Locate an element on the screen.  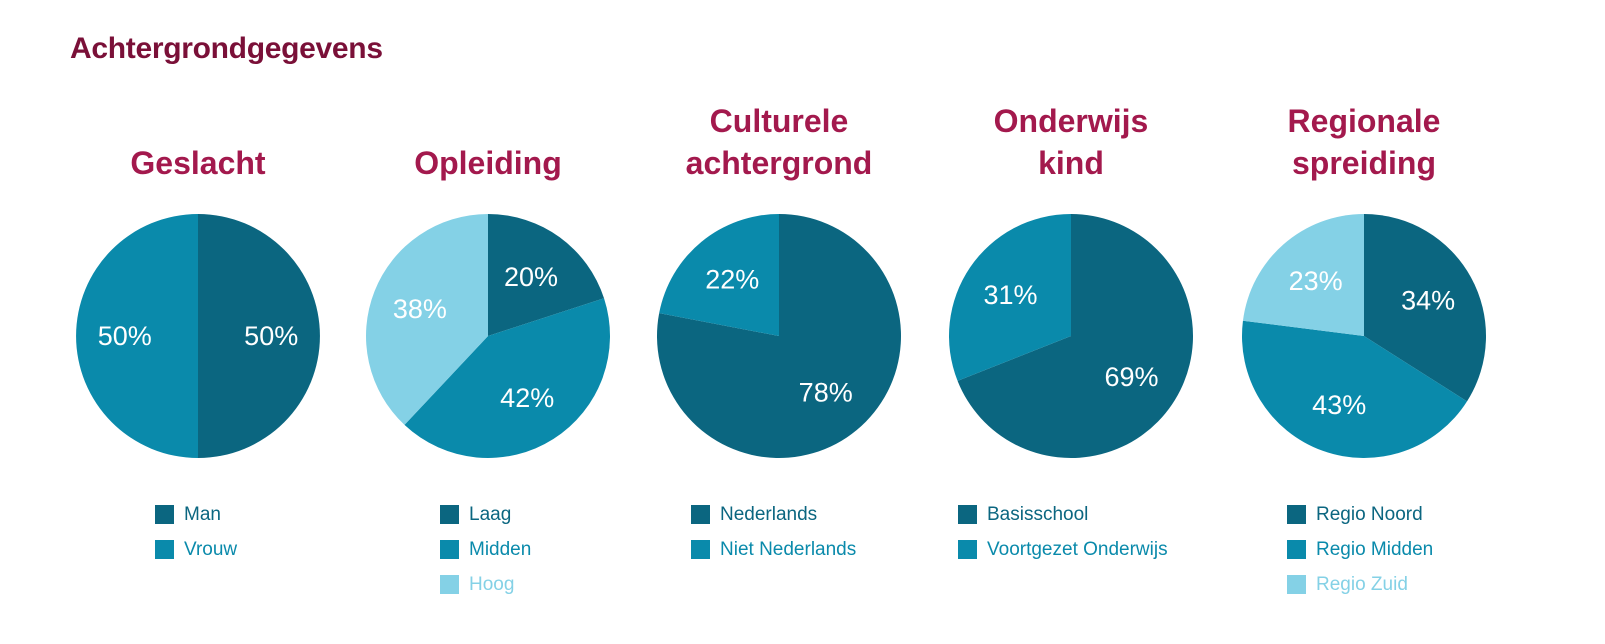
legend-item: Regio Midden is located at coordinates (1360, 549).